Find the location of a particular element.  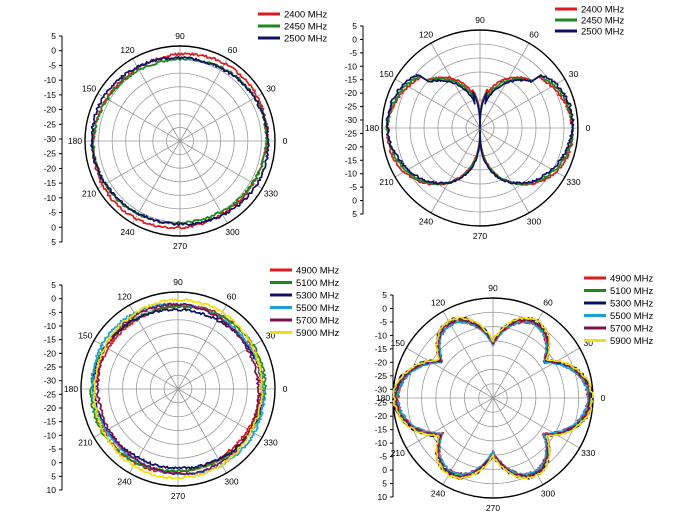

polar-grid is located at coordinates (180, 141).